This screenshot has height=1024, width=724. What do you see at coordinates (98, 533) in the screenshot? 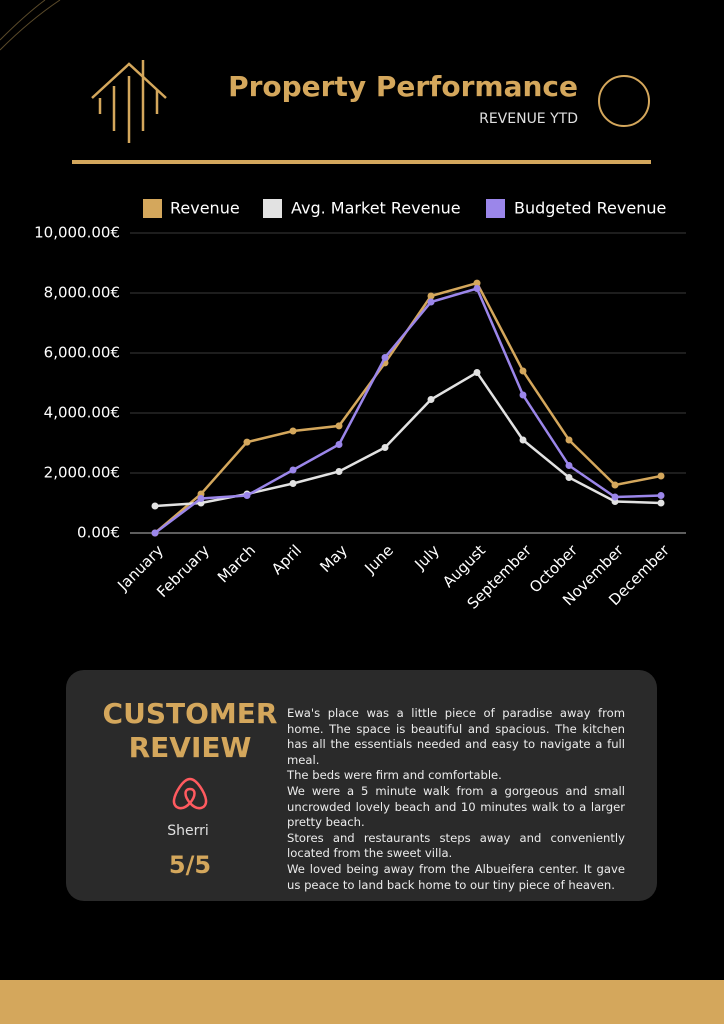
I see `y-tick-label: 0.00€` at bounding box center [98, 533].